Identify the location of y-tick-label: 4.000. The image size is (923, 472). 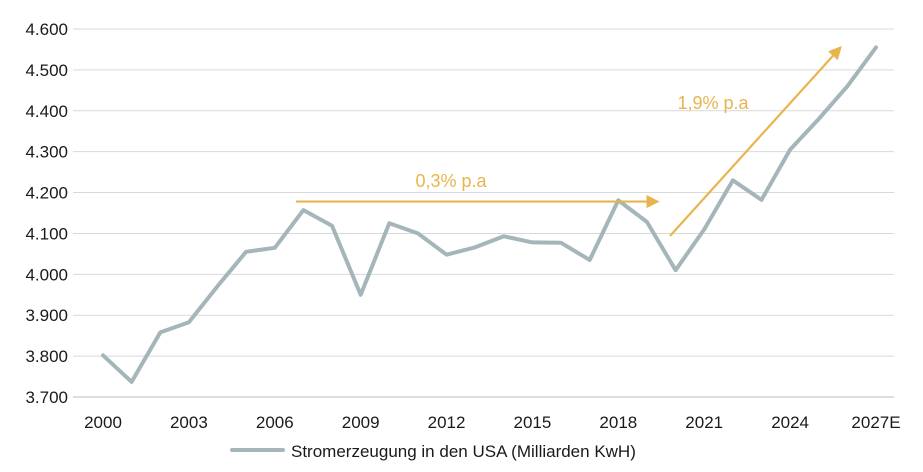
(46, 274).